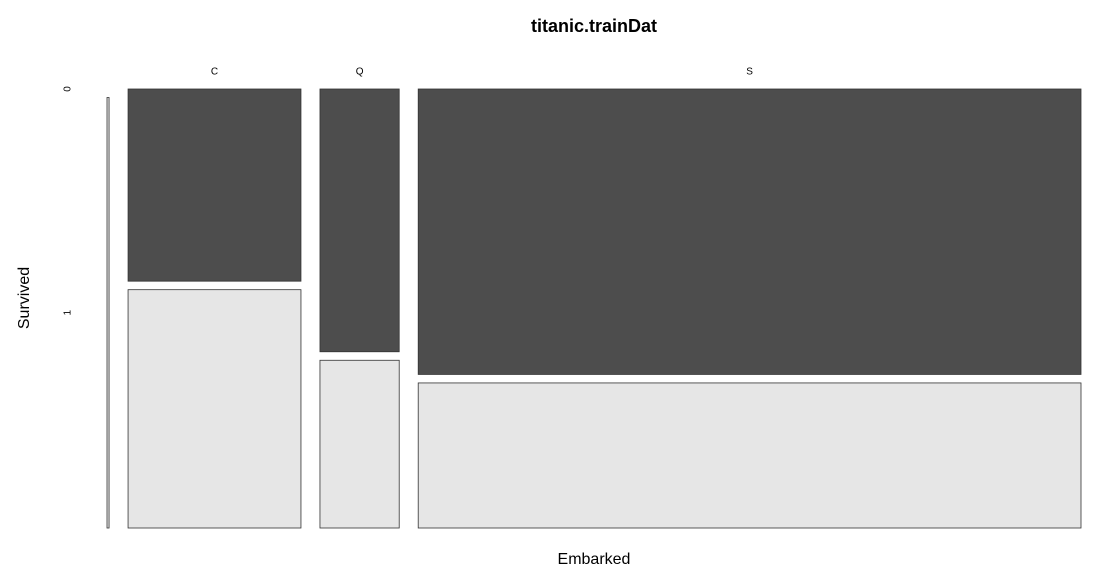  Describe the element at coordinates (214, 72) in the screenshot. I see `x-tick-label: C` at that location.